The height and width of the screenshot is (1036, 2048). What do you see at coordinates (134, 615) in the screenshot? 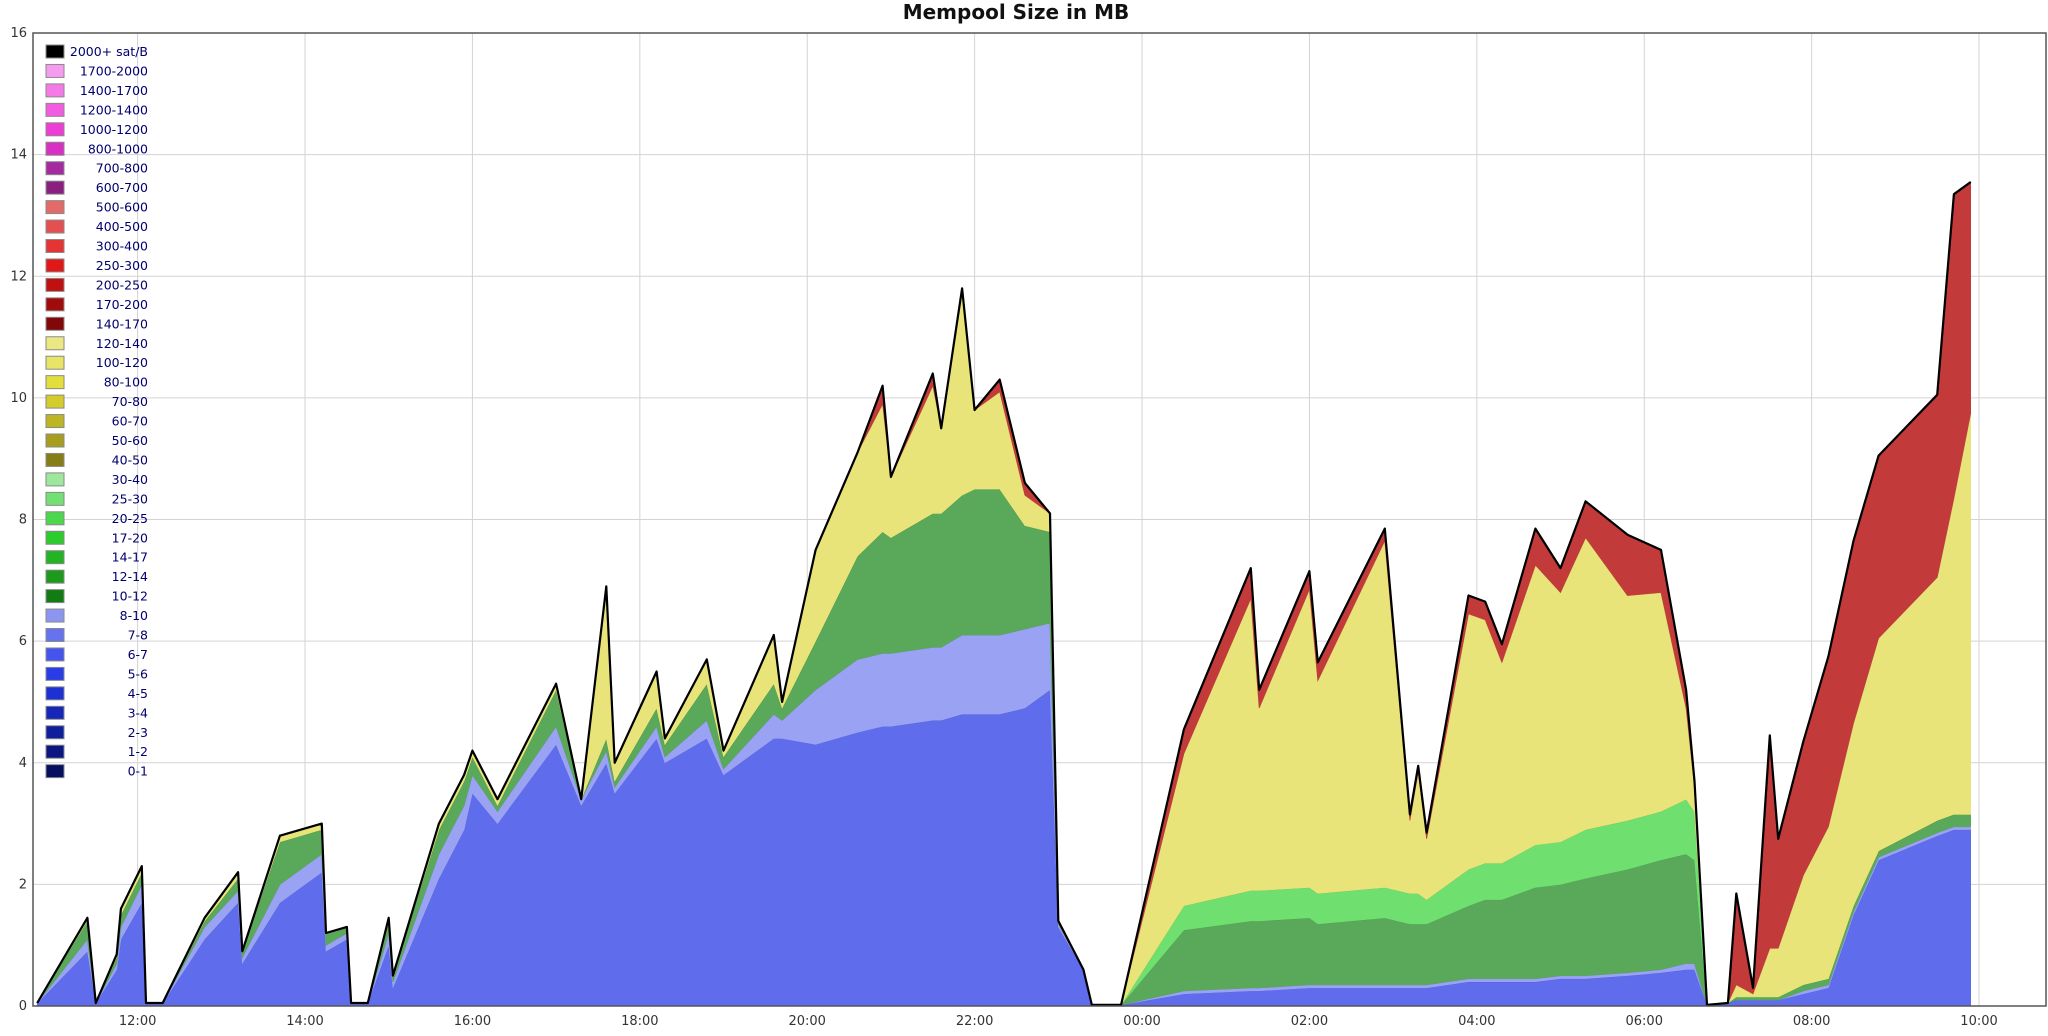
I see `legend-label: 8-10` at bounding box center [134, 615].